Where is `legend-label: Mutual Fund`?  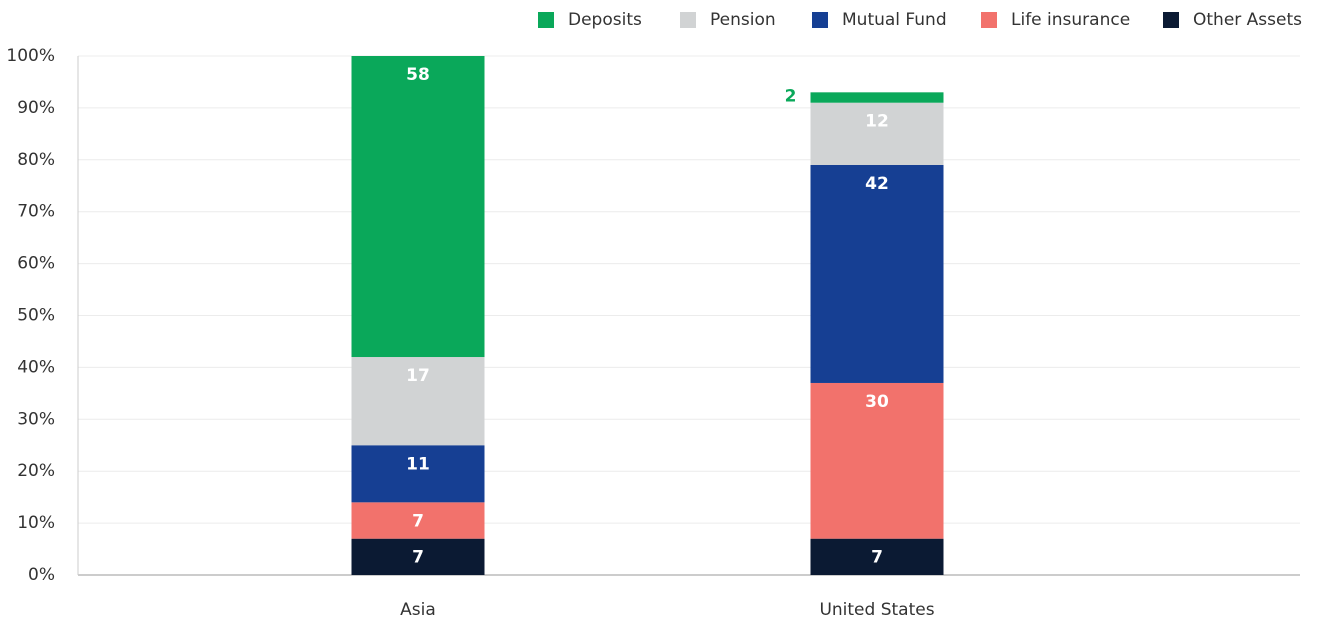 legend-label: Mutual Fund is located at coordinates (894, 20).